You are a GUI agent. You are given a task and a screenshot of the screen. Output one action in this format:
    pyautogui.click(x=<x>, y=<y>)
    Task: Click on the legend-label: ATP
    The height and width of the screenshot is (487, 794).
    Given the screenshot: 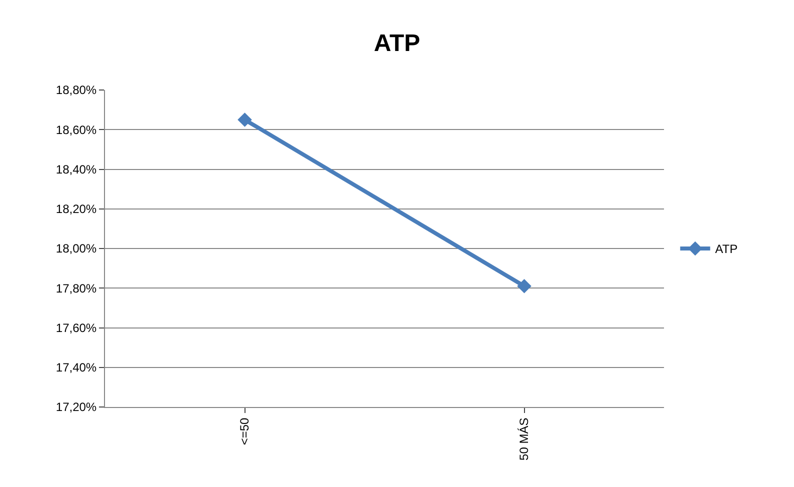 What is the action you would take?
    pyautogui.click(x=726, y=249)
    